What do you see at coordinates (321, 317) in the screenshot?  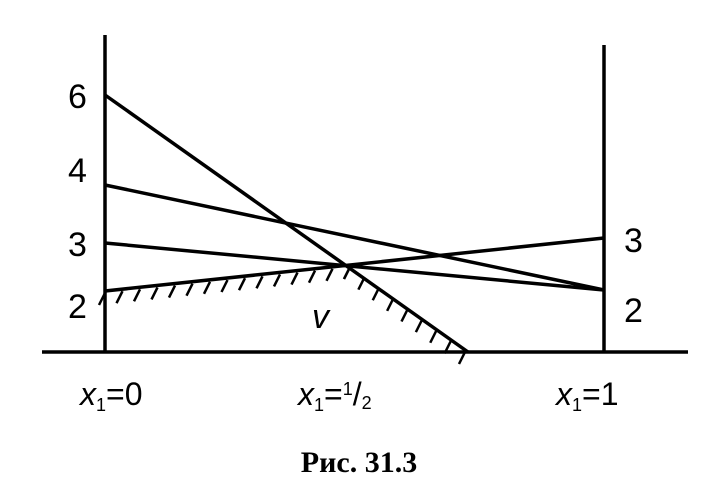 I see `region-label: v` at bounding box center [321, 317].